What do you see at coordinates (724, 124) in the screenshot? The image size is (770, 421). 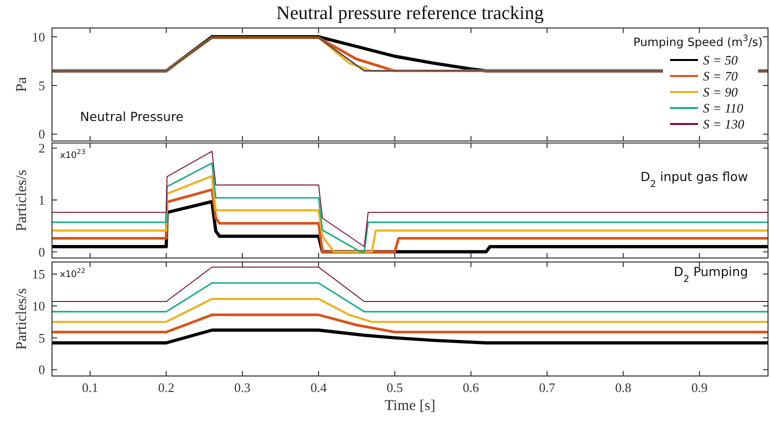 I see `legend-label: S = 130` at bounding box center [724, 124].